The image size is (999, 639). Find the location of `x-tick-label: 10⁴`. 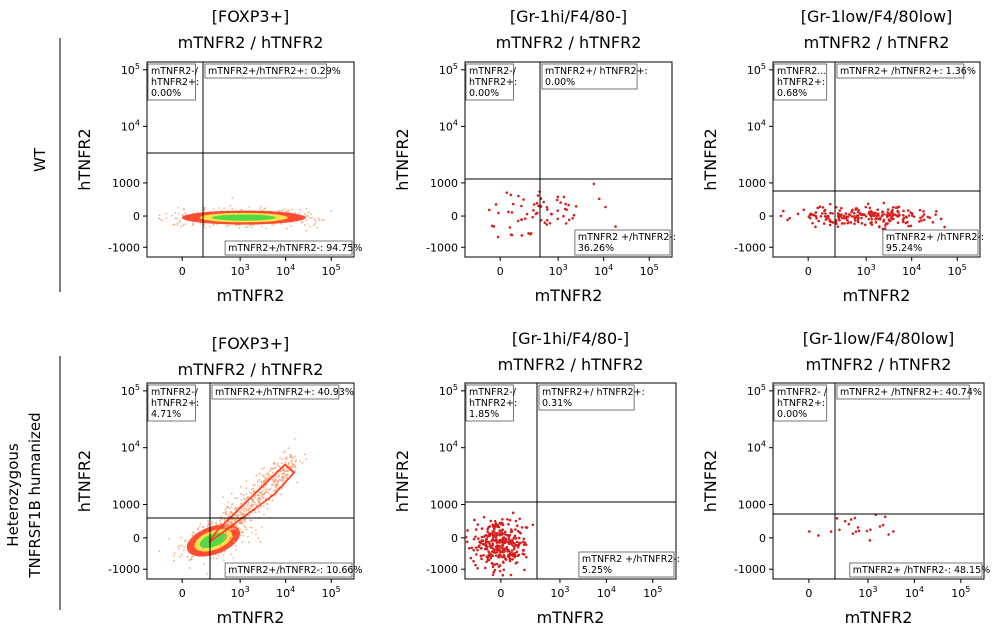

x-tick-label: 10⁴ is located at coordinates (285, 592).